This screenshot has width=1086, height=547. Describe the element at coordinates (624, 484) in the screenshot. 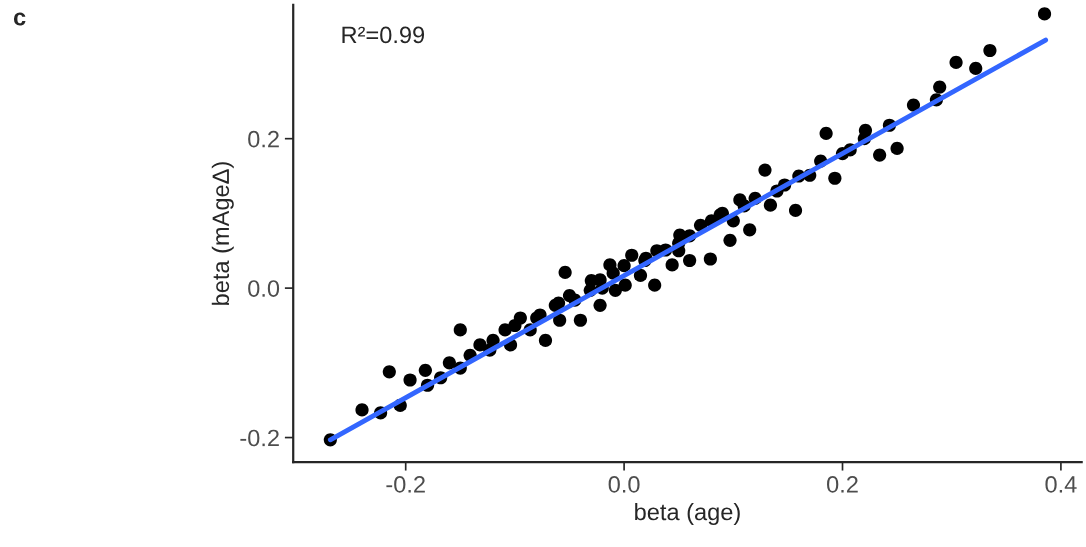

I see `x-tick-label: 0.0` at that location.